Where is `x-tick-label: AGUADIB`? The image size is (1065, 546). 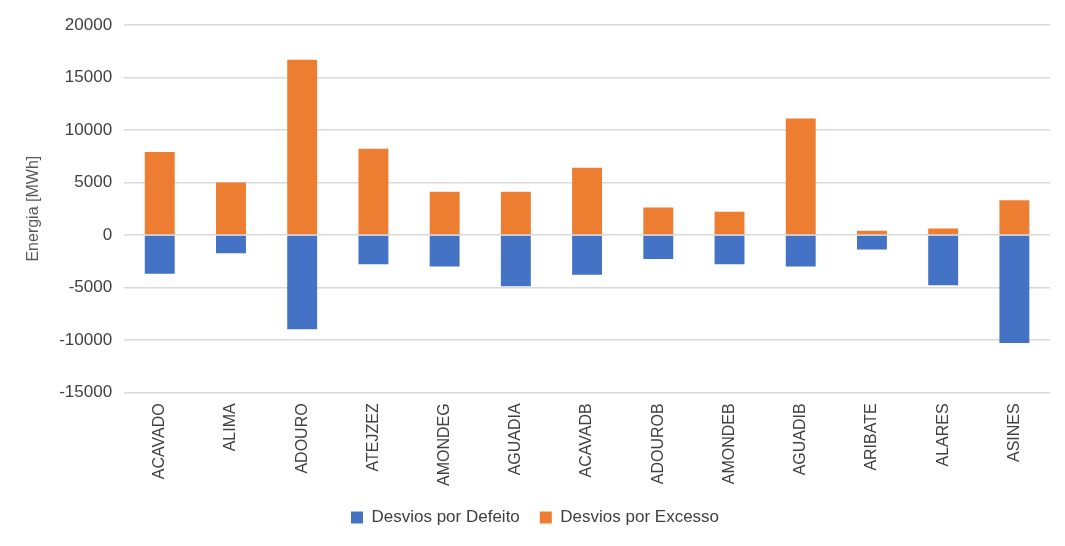 x-tick-label: AGUADIB is located at coordinates (800, 439).